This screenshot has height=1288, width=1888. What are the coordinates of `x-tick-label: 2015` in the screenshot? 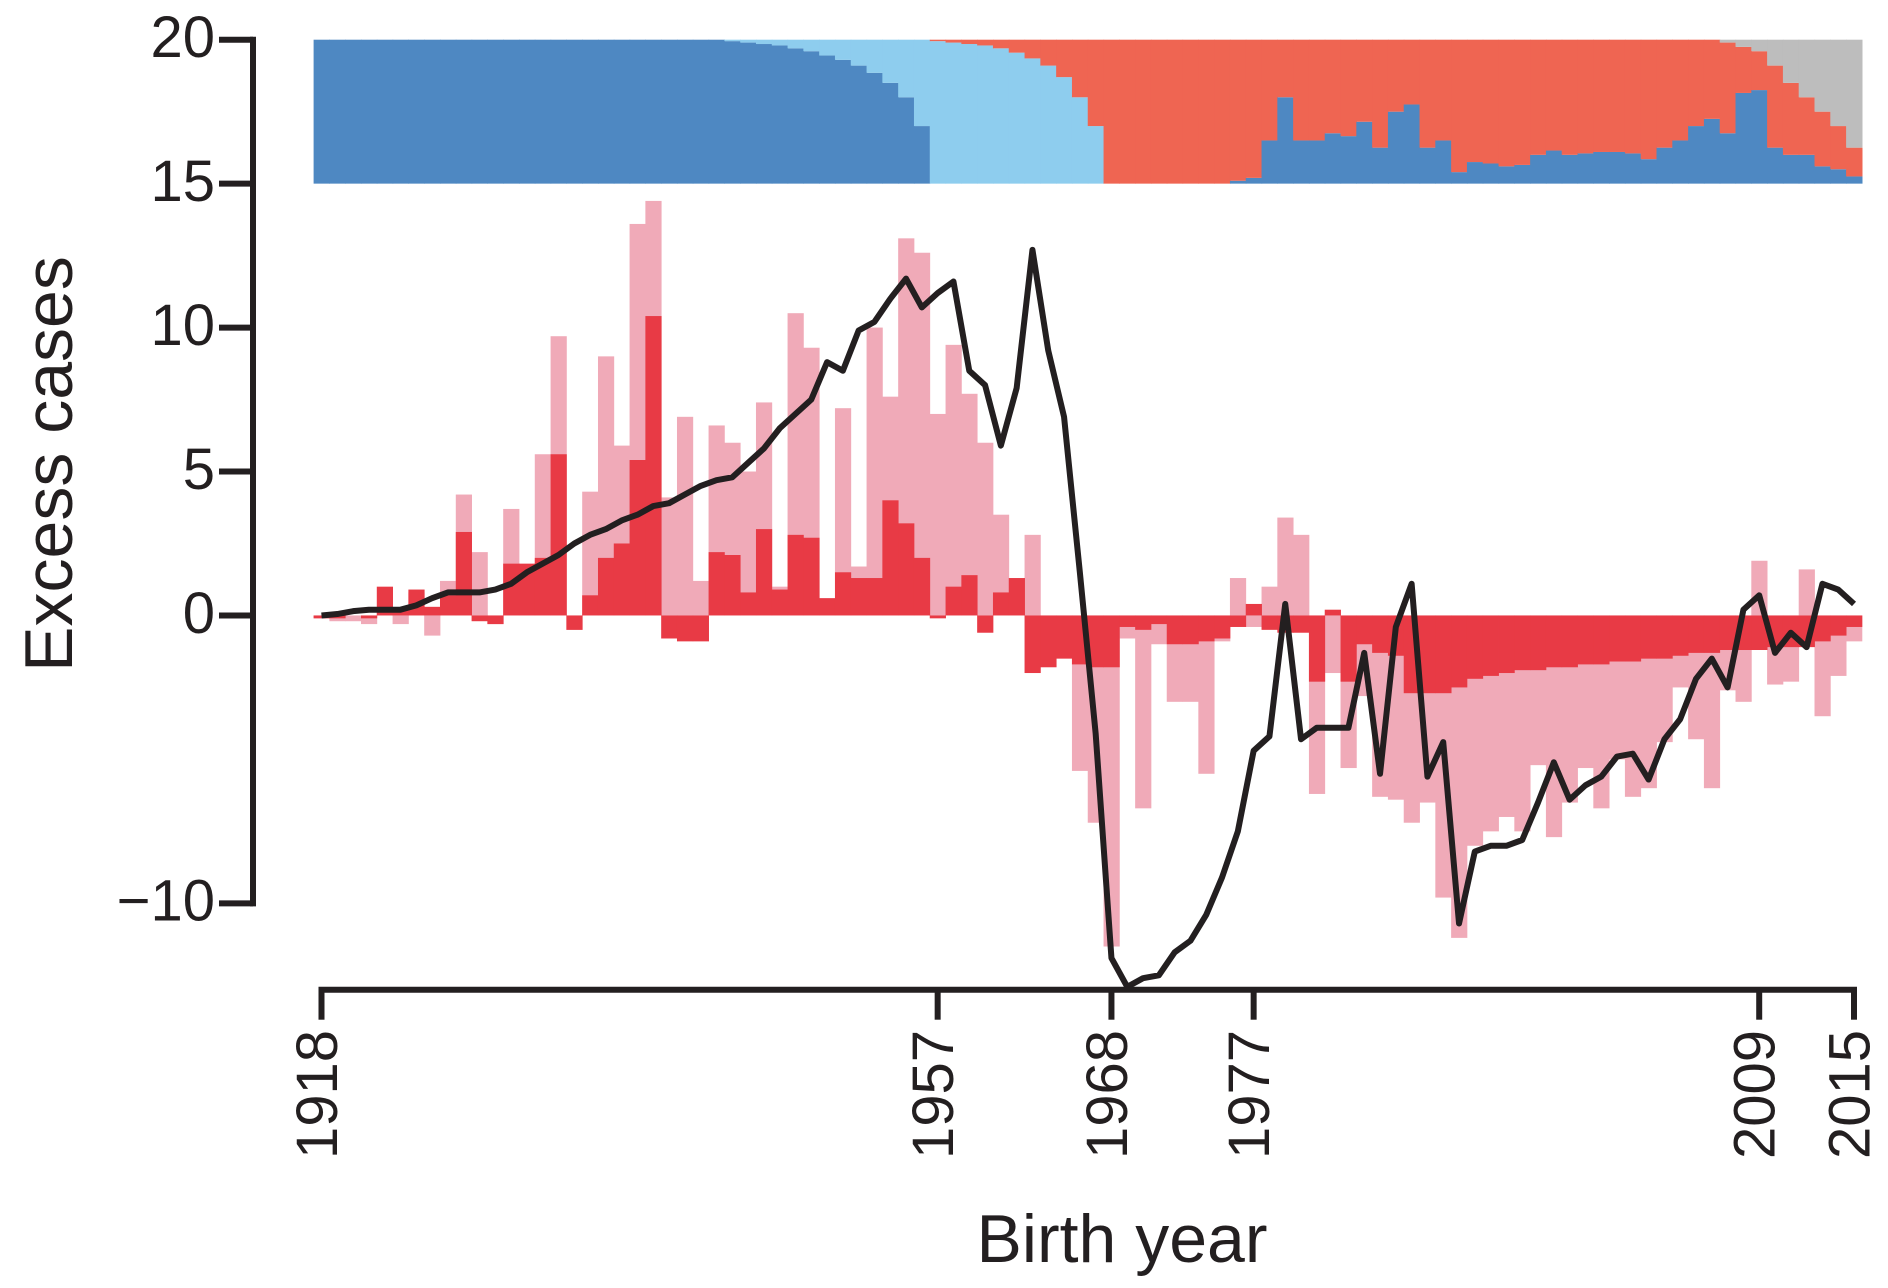 It's located at (1849, 1094).